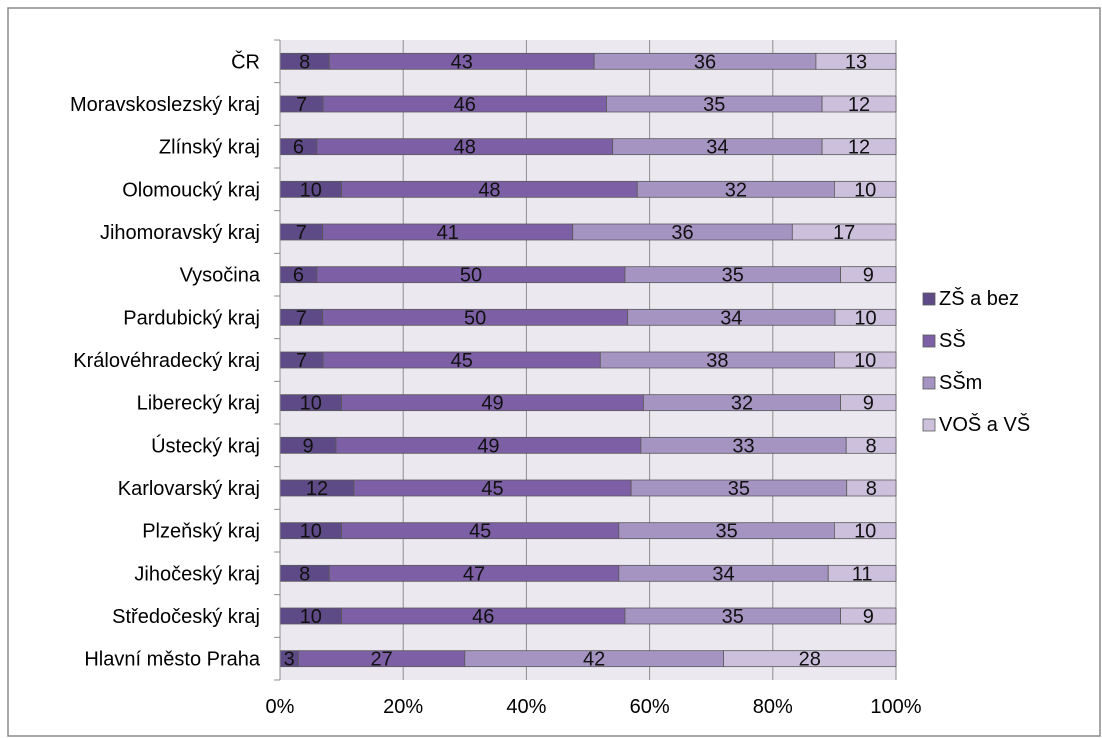 The width and height of the screenshot is (1102, 738). I want to click on x-tick-label: 100%, so click(895, 707).